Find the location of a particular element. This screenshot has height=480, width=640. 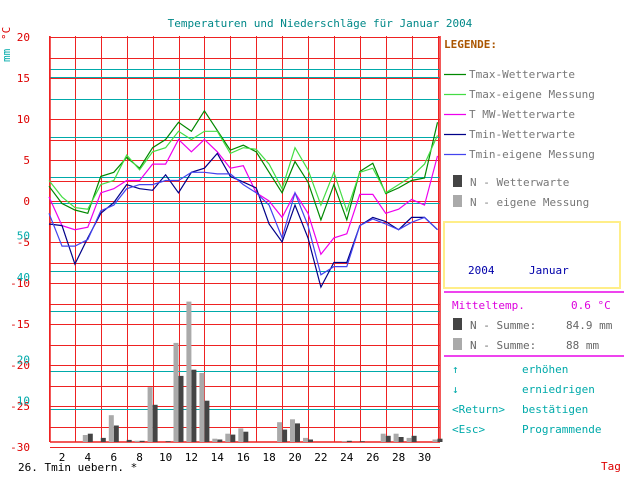

x-tick-label: 18 is located at coordinates (268, 457).